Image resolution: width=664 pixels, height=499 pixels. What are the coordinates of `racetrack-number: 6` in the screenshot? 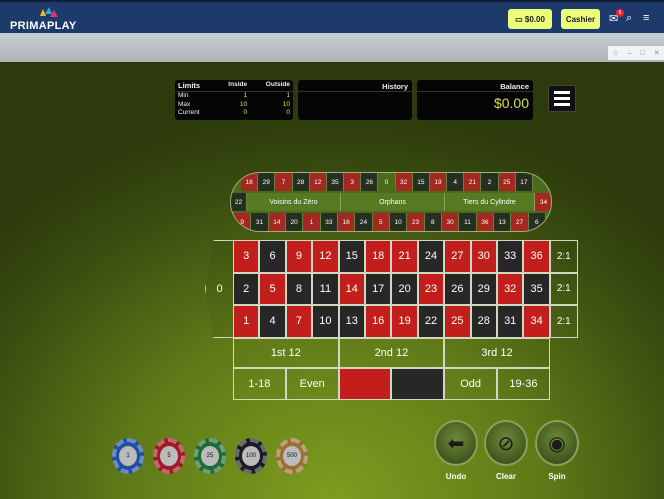 It's located at (537, 222).